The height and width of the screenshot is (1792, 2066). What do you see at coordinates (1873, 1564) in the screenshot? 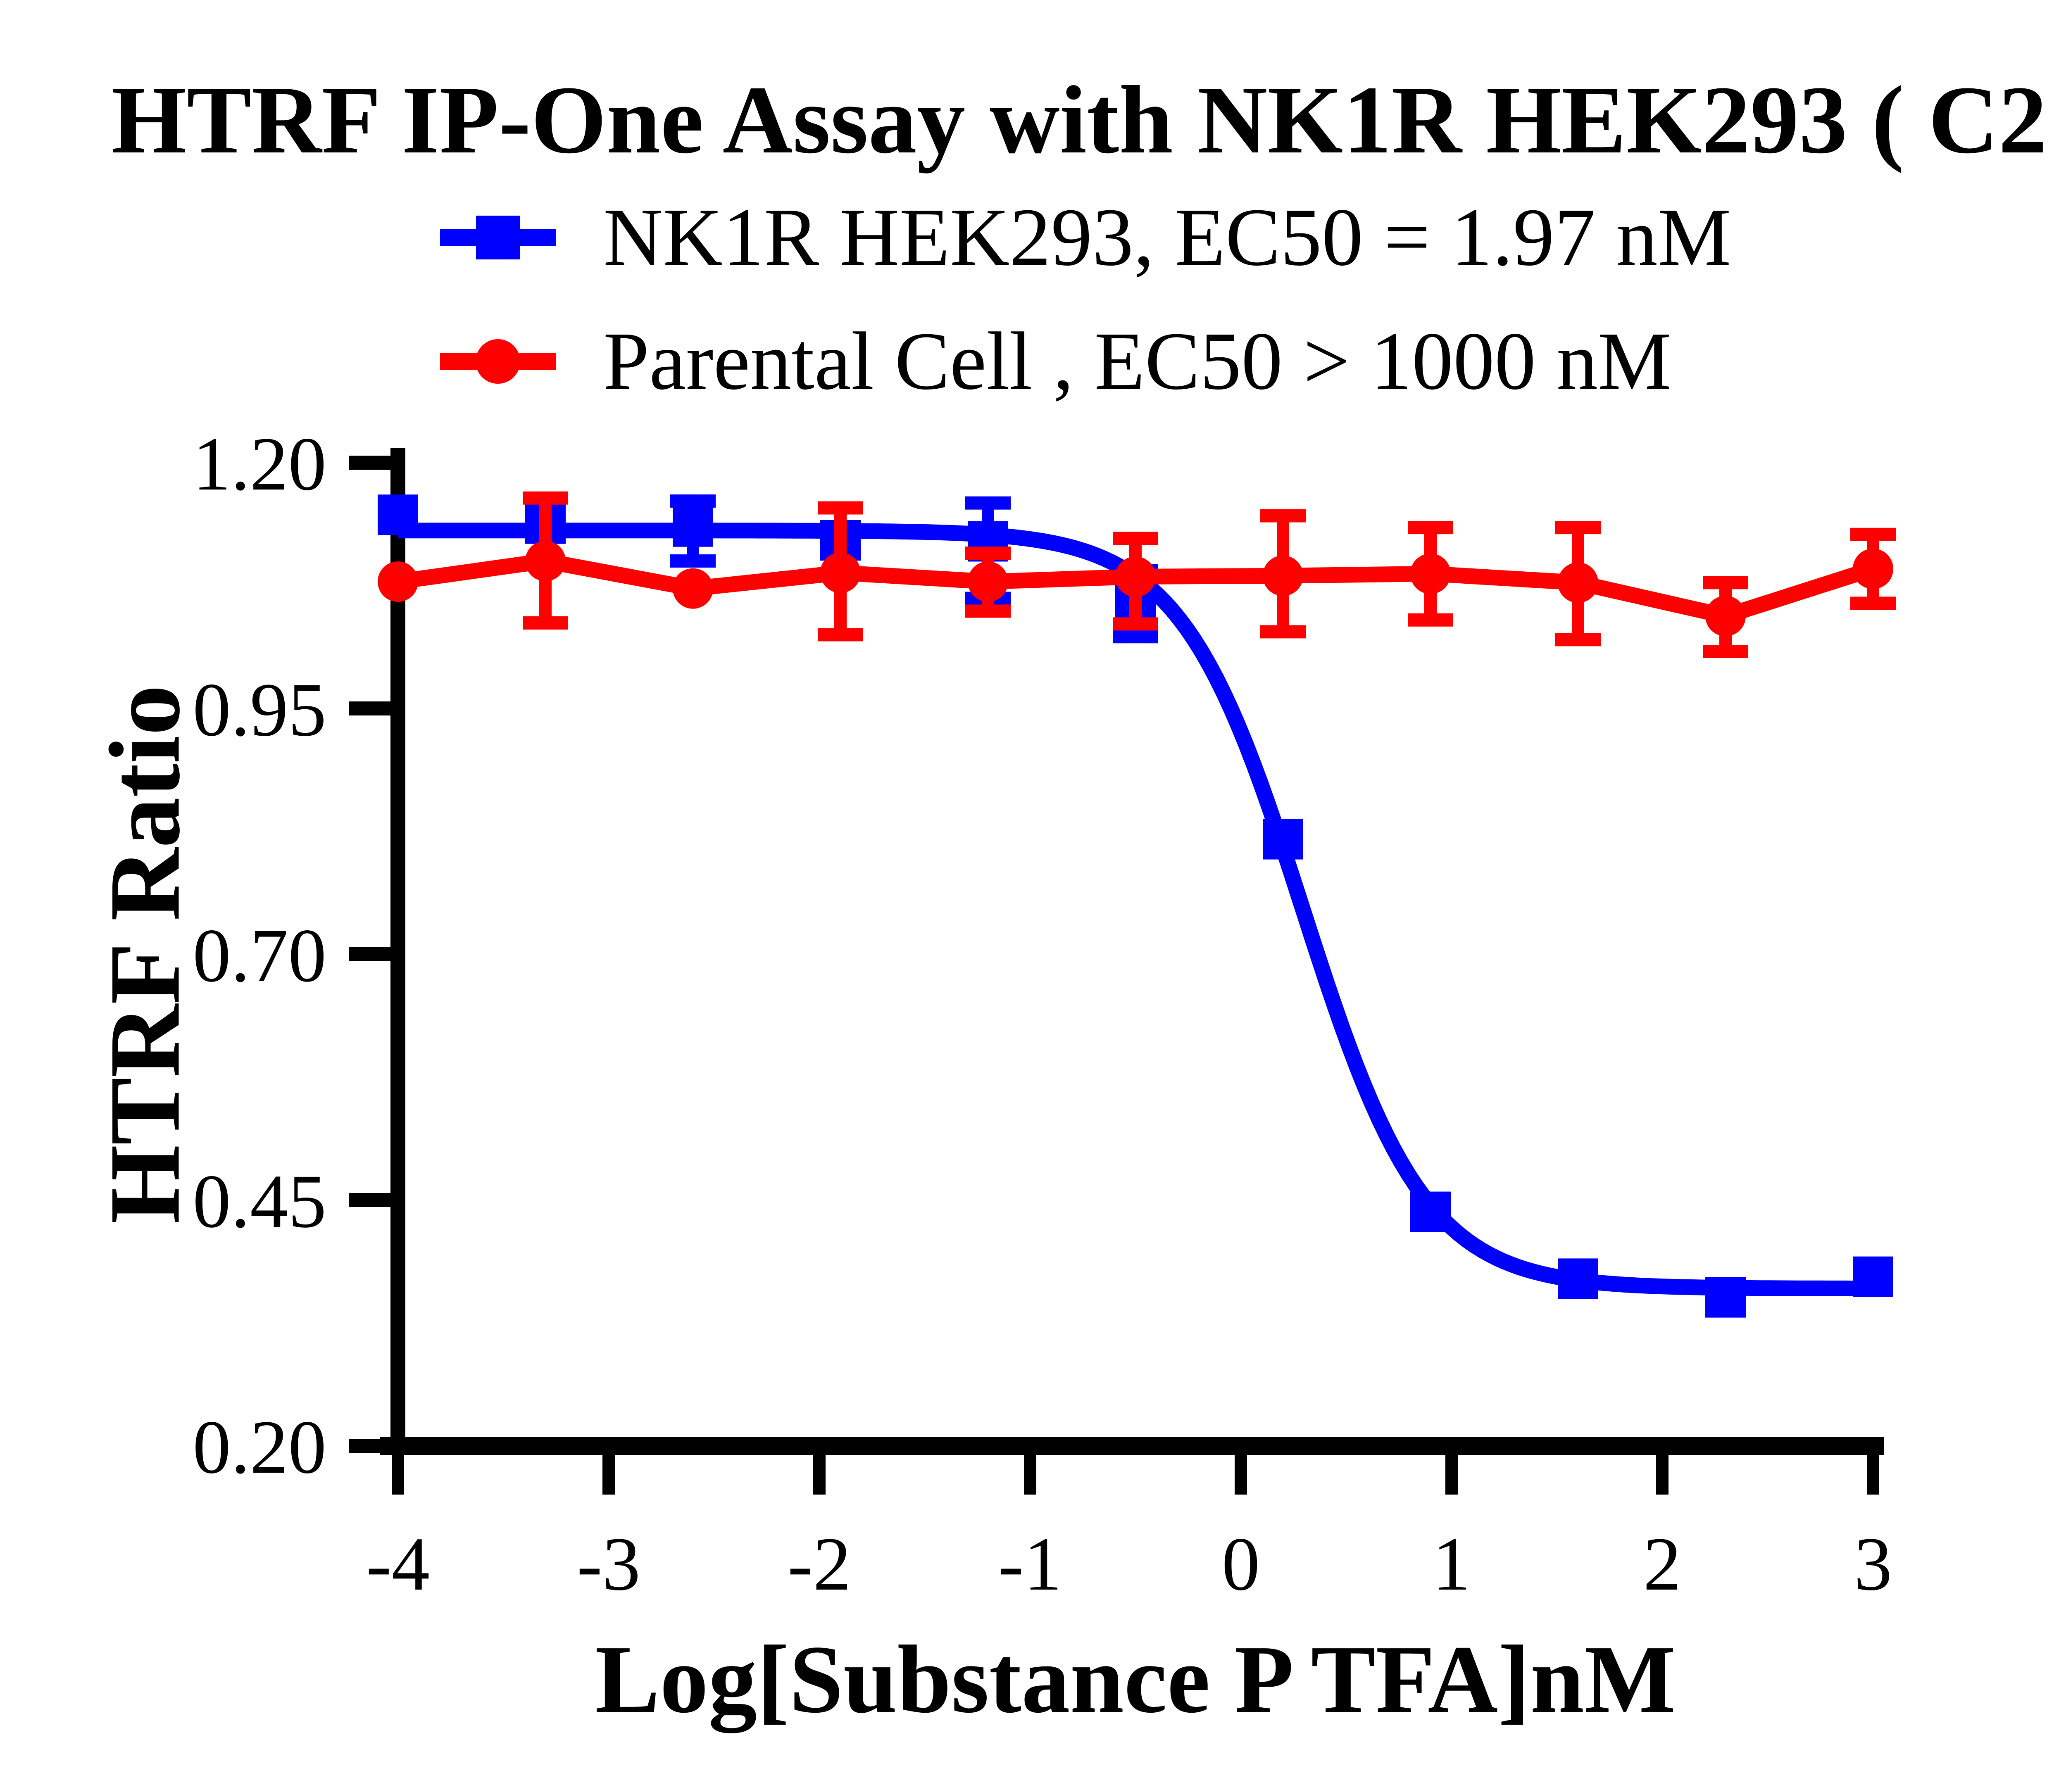
I see `x-tick-label: 3` at bounding box center [1873, 1564].